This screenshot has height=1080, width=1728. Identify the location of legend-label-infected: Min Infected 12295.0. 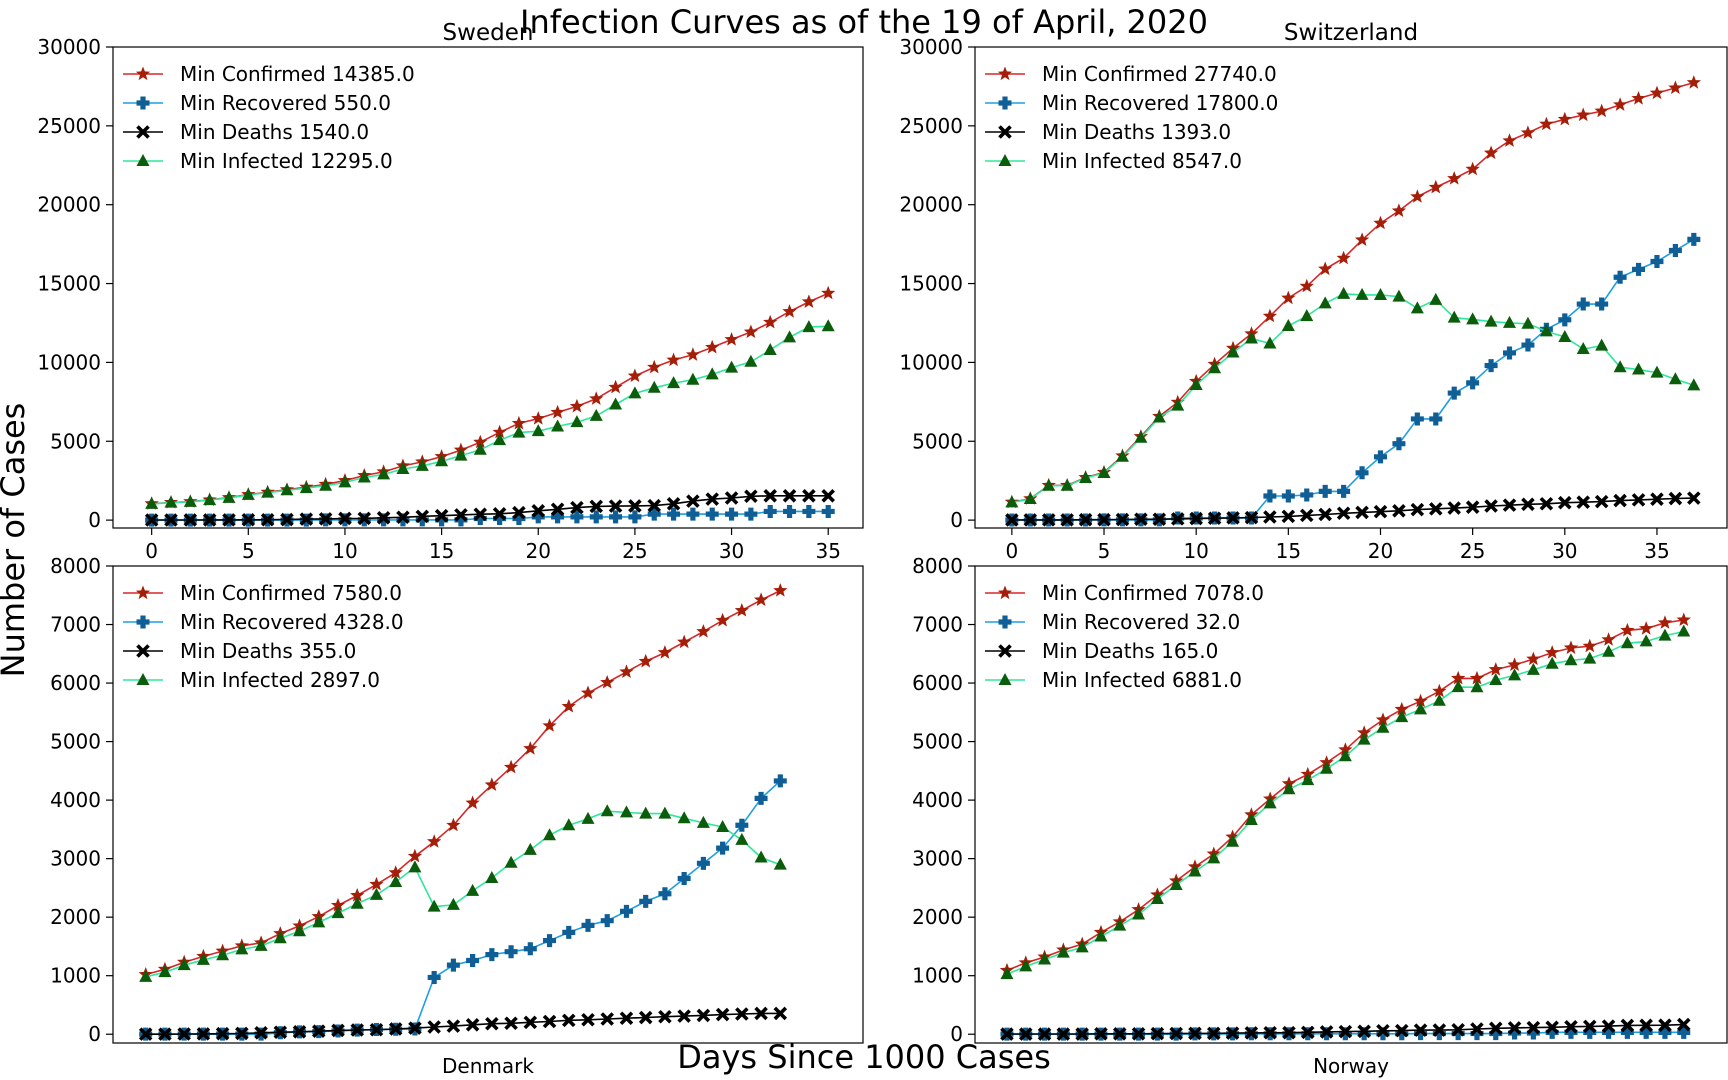
(286, 161).